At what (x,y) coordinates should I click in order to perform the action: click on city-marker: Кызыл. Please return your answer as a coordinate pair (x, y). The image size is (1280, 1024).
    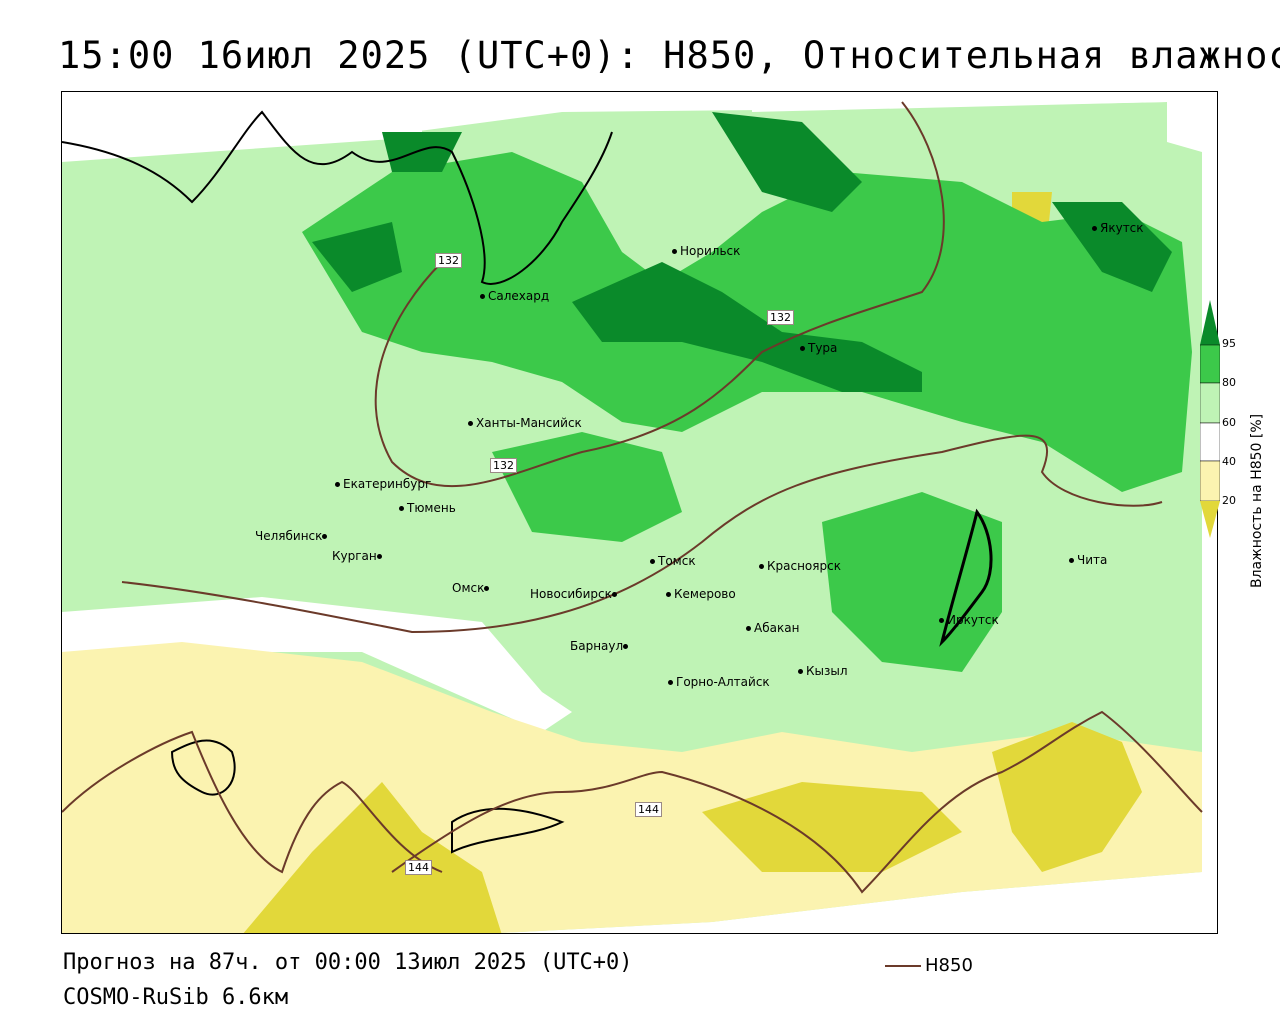
    Looking at the image, I should click on (823, 671).